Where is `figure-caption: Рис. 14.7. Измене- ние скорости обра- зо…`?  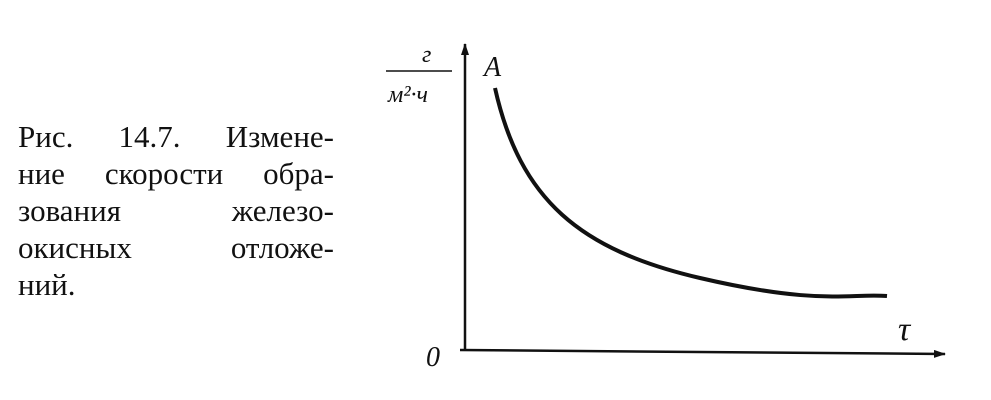 figure-caption: Рис. 14.7. Измене- ние скорости обра- зо… is located at coordinates (176, 210).